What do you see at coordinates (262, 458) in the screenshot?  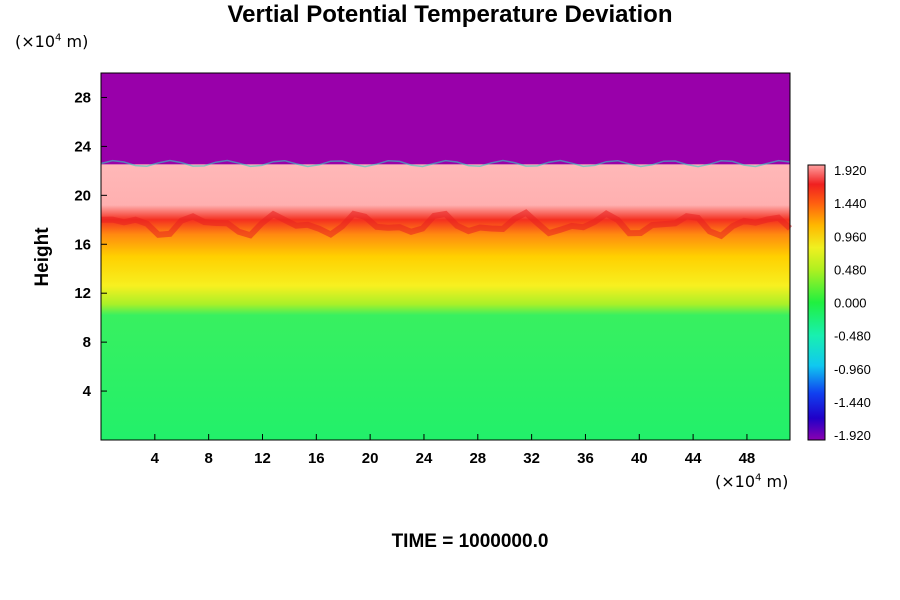 I see `x-tick-label: 12` at bounding box center [262, 458].